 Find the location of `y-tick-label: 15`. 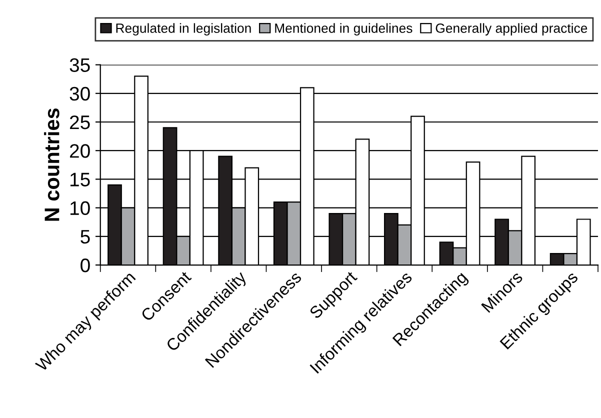

y-tick-label: 15 is located at coordinates (80, 179).